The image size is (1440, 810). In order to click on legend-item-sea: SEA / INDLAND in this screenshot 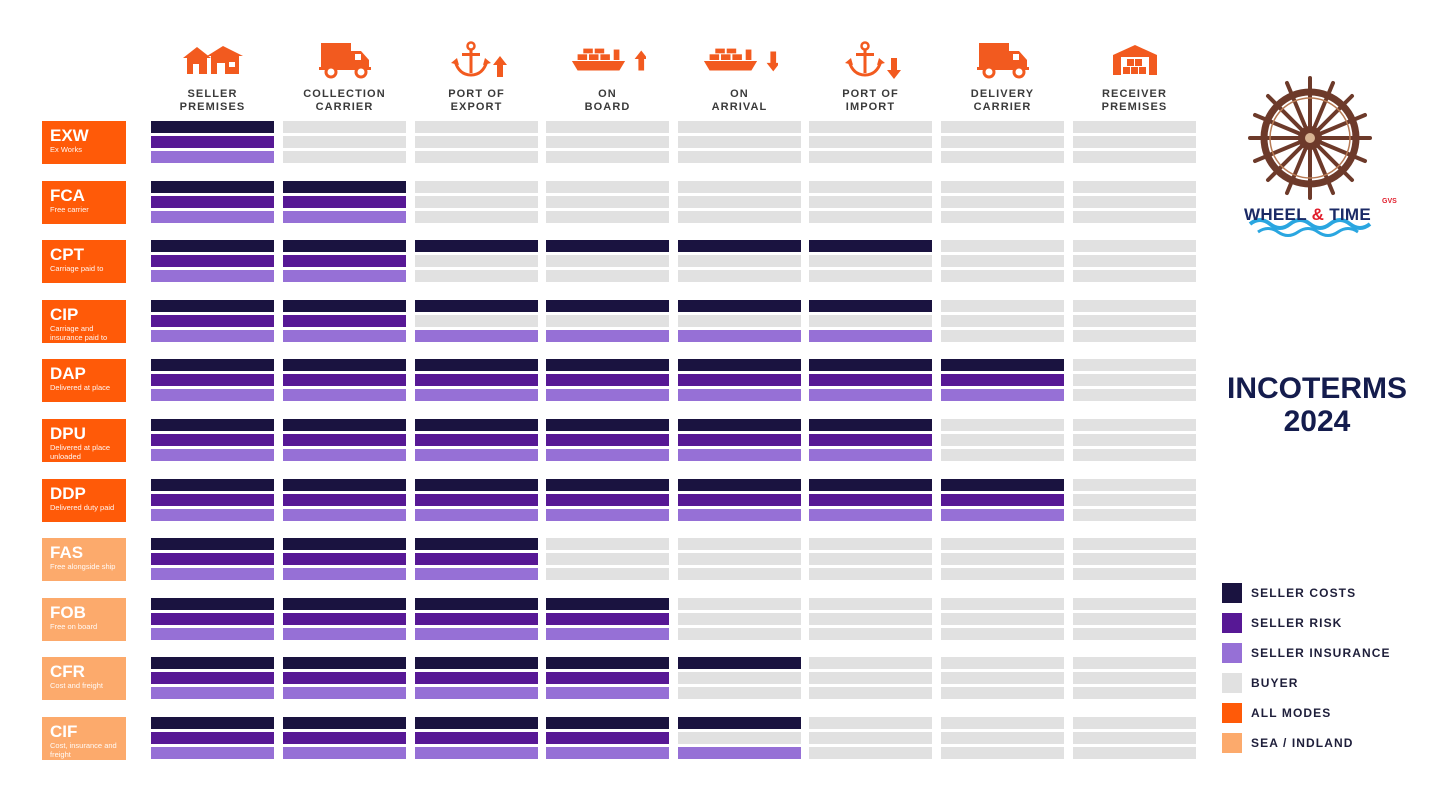, I will do `click(1322, 748)`.